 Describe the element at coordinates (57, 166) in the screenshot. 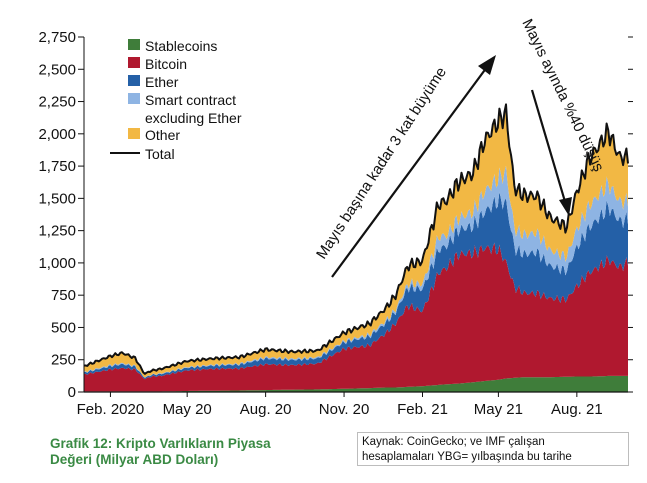

I see `y-tick-label: 1,750` at that location.